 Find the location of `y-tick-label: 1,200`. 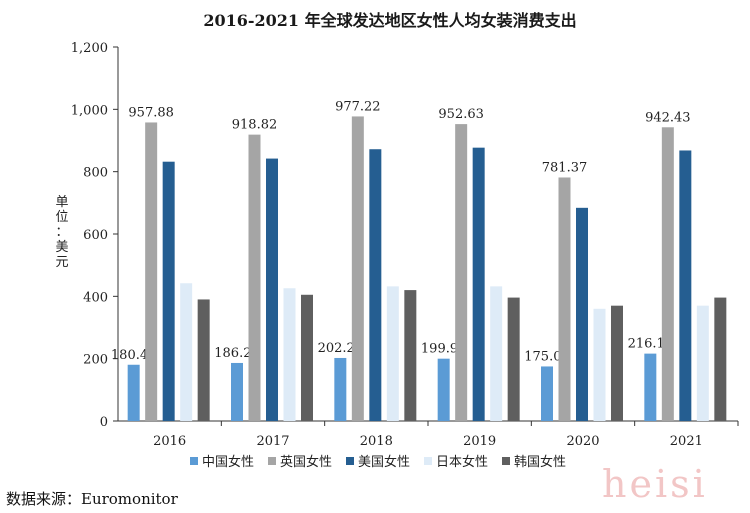

y-tick-label: 1,200 is located at coordinates (89, 48).